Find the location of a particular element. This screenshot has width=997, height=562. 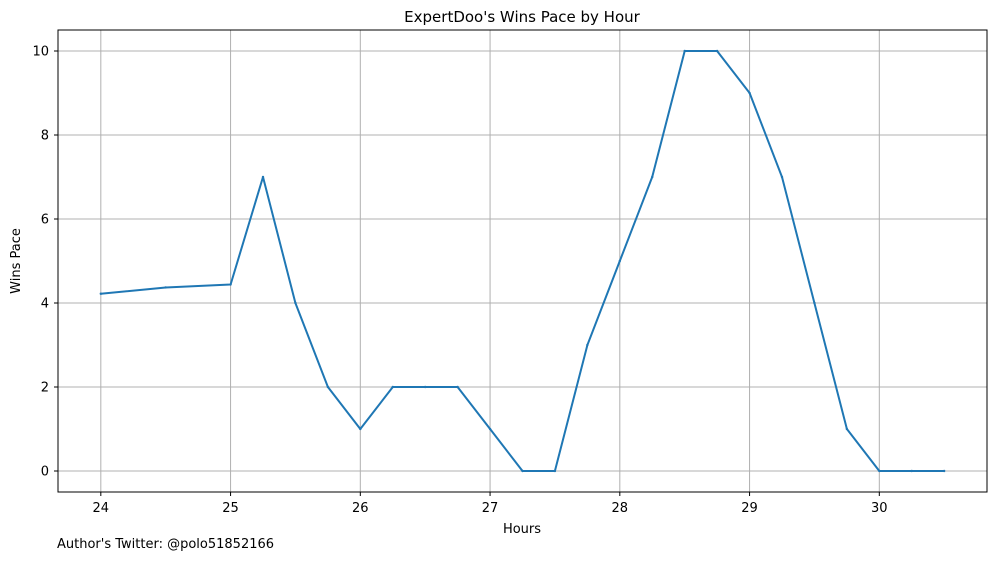

x-axis-label: Hours is located at coordinates (522, 529).